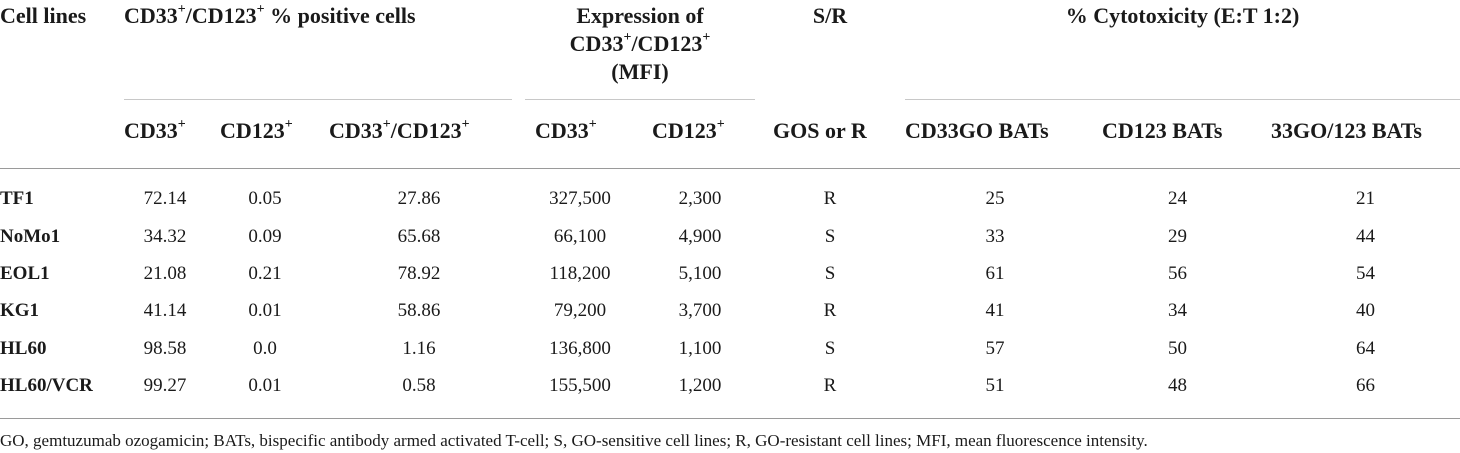 This screenshot has width=1460, height=453. What do you see at coordinates (688, 129) in the screenshot?
I see `subheader-mfi-cd123: CD123+` at bounding box center [688, 129].